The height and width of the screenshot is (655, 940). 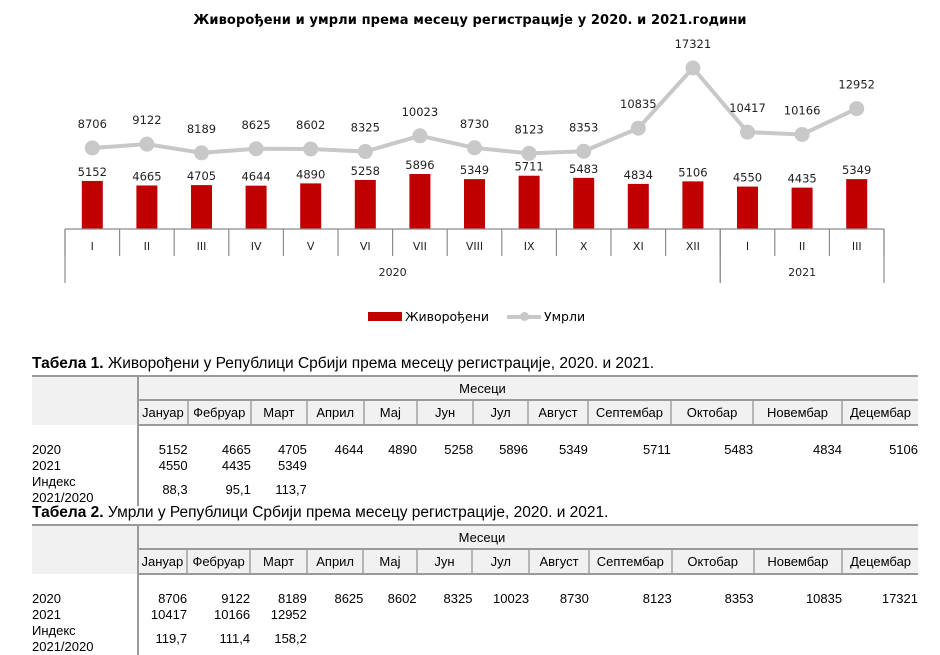 What do you see at coordinates (218, 412) in the screenshot?
I see `month-header: Фебруар` at bounding box center [218, 412].